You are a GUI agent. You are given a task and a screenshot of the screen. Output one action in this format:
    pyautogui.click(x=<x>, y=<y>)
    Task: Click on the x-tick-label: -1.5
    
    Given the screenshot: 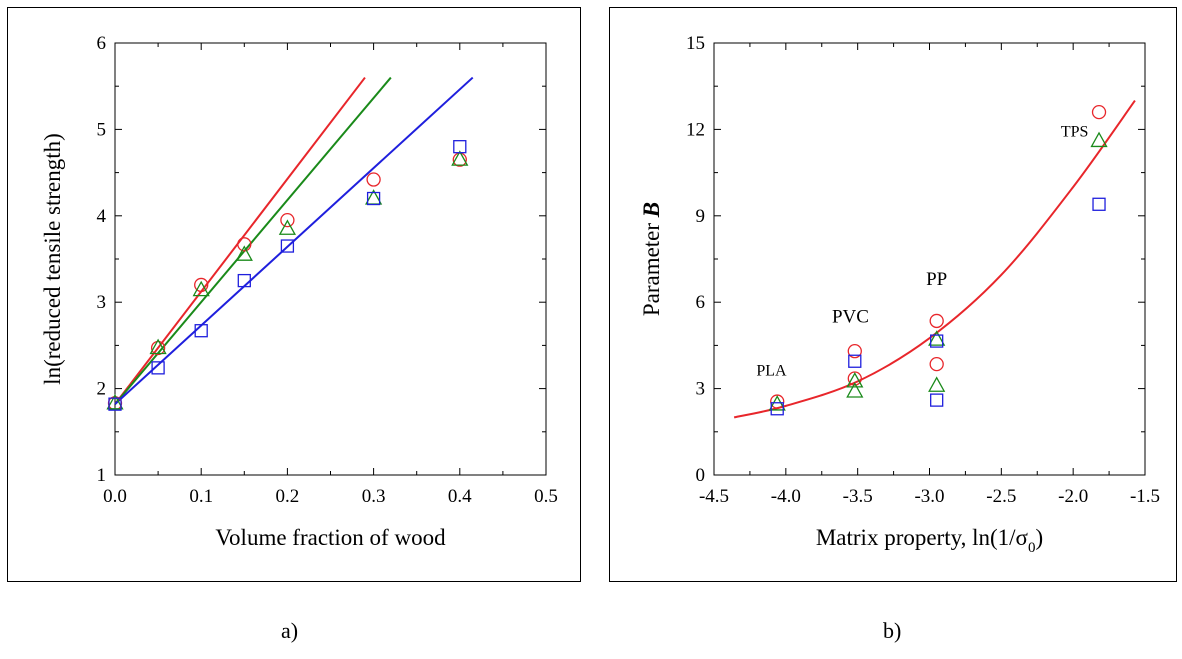 What is the action you would take?
    pyautogui.click(x=1145, y=496)
    